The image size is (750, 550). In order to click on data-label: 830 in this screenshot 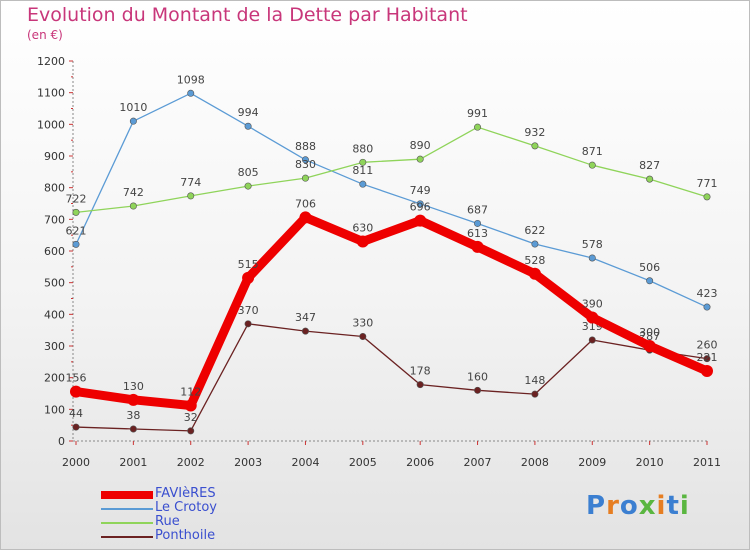, I will do `click(305, 164)`.